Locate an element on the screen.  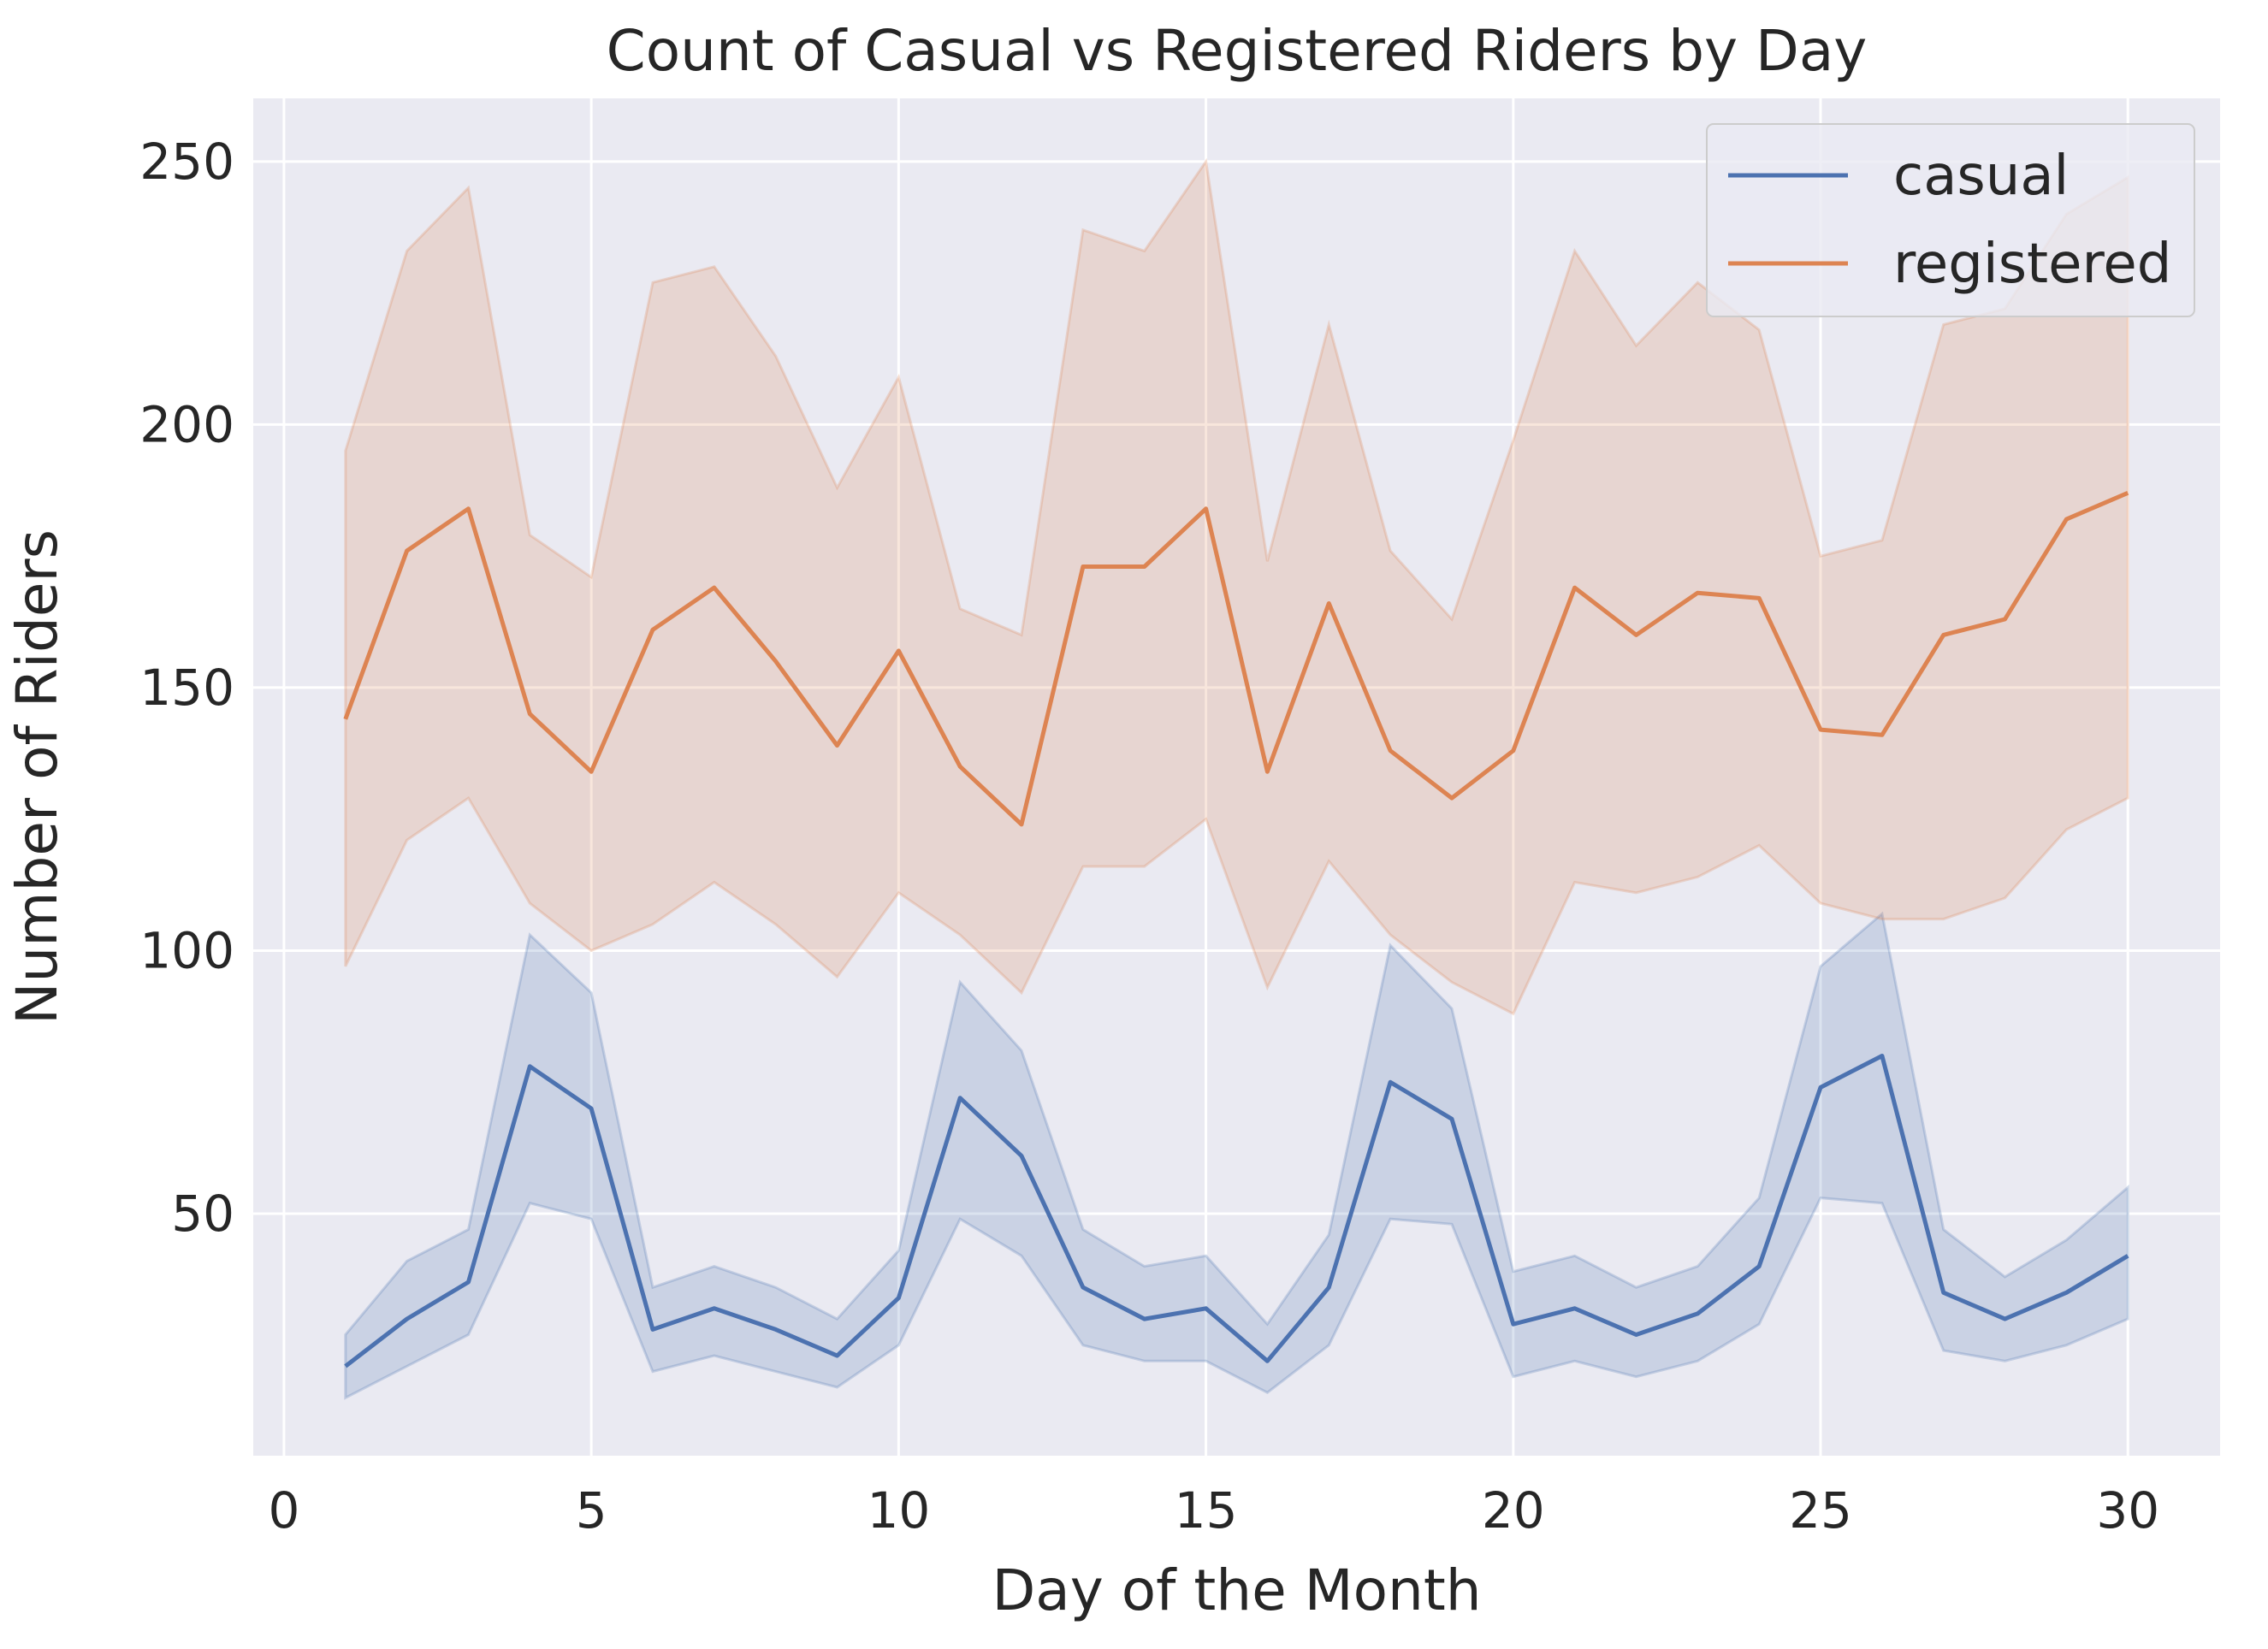
legend-label-casual: casual is located at coordinates (1981, 176).